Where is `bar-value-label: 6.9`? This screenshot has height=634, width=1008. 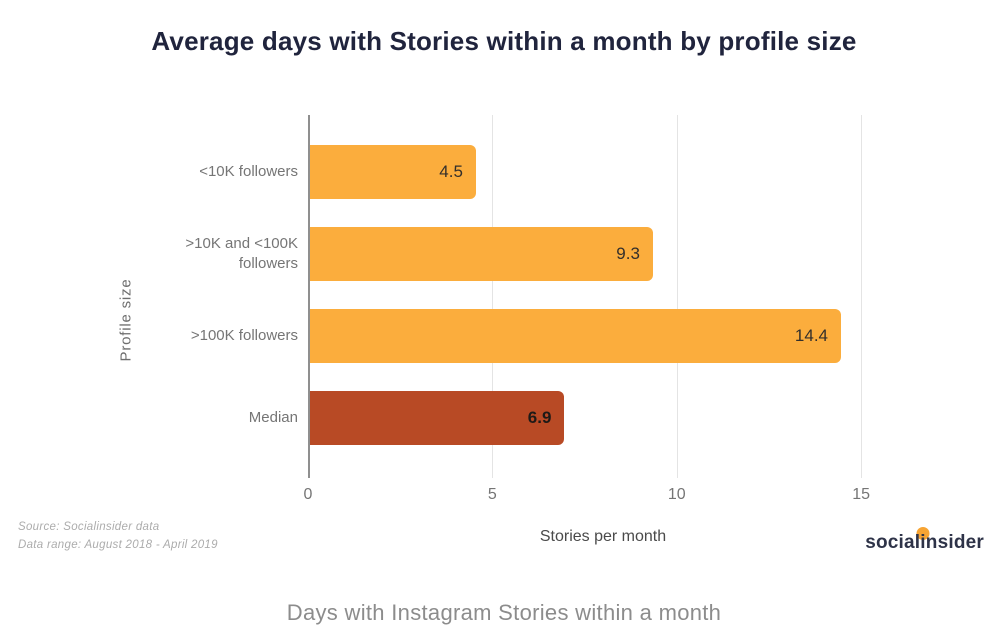 bar-value-label: 6.9 is located at coordinates (539, 417).